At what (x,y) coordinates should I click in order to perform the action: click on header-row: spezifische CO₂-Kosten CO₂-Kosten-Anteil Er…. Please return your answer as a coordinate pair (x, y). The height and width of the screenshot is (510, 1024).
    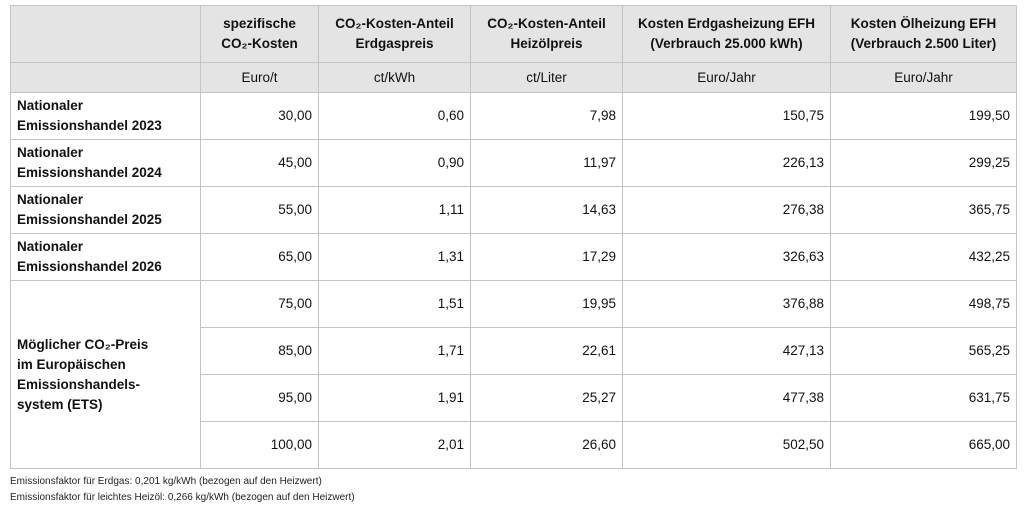
    Looking at the image, I should click on (513, 34).